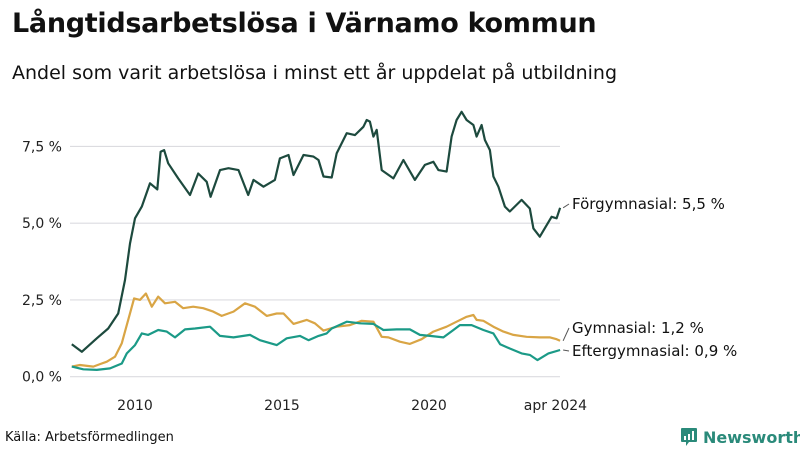  What do you see at coordinates (638, 328) in the screenshot?
I see `series-end-label: Gymnasial: 1,2 %` at bounding box center [638, 328].